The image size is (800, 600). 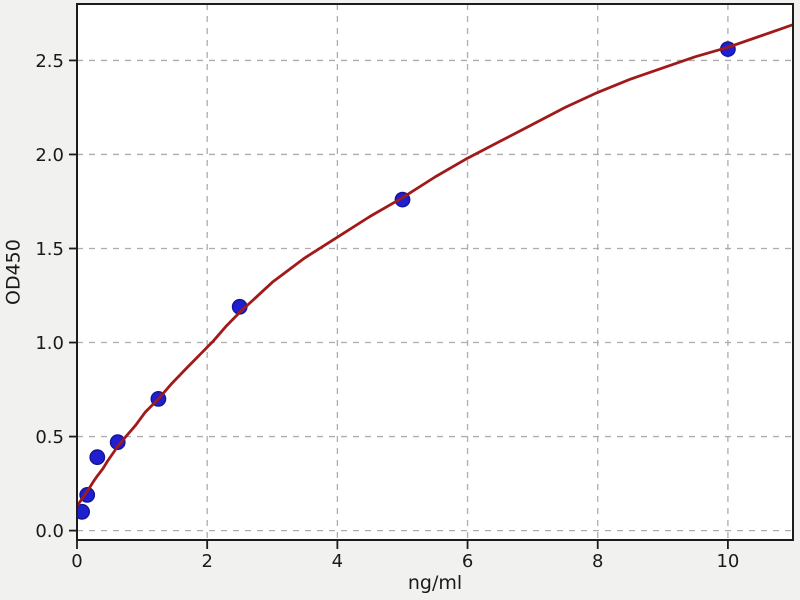 I want to click on x-axis-label: ng/ml, so click(x=435, y=583).